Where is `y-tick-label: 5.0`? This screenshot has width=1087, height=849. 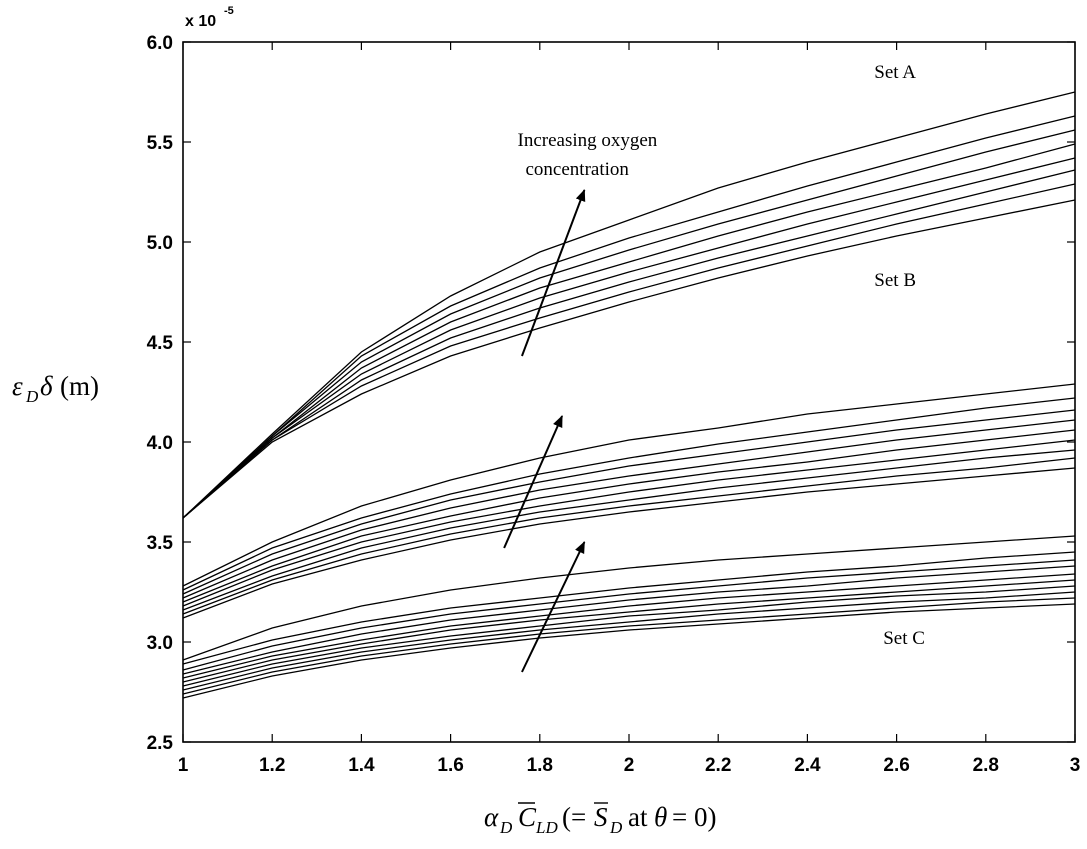 y-tick-label: 5.0 is located at coordinates (160, 243).